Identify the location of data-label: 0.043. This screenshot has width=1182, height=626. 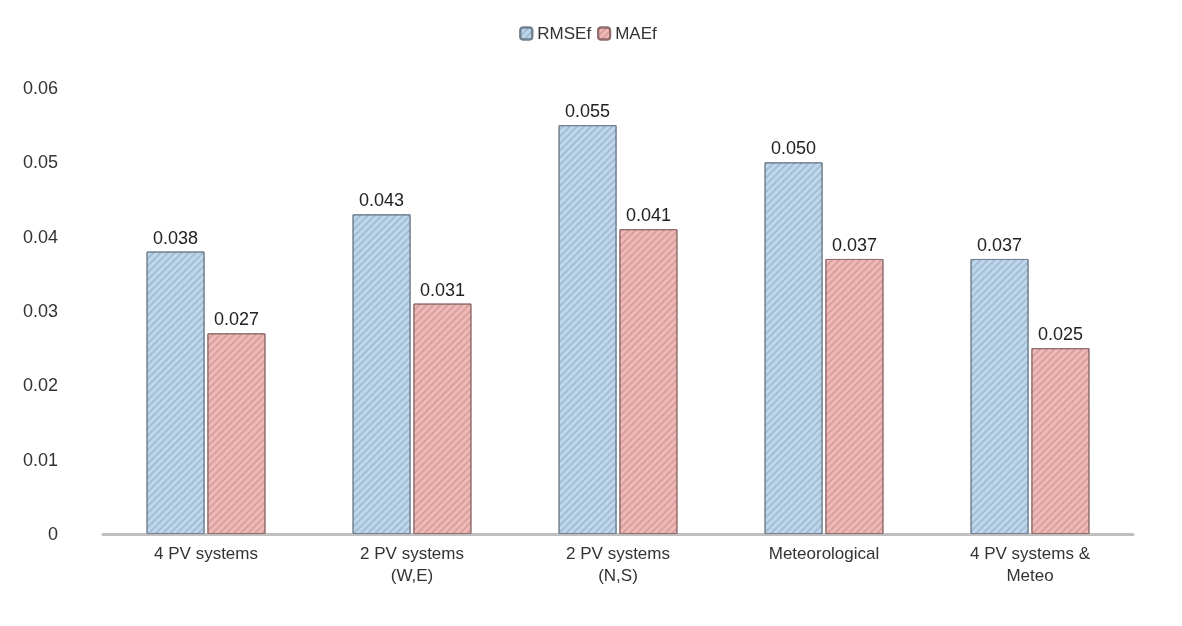
(382, 200).